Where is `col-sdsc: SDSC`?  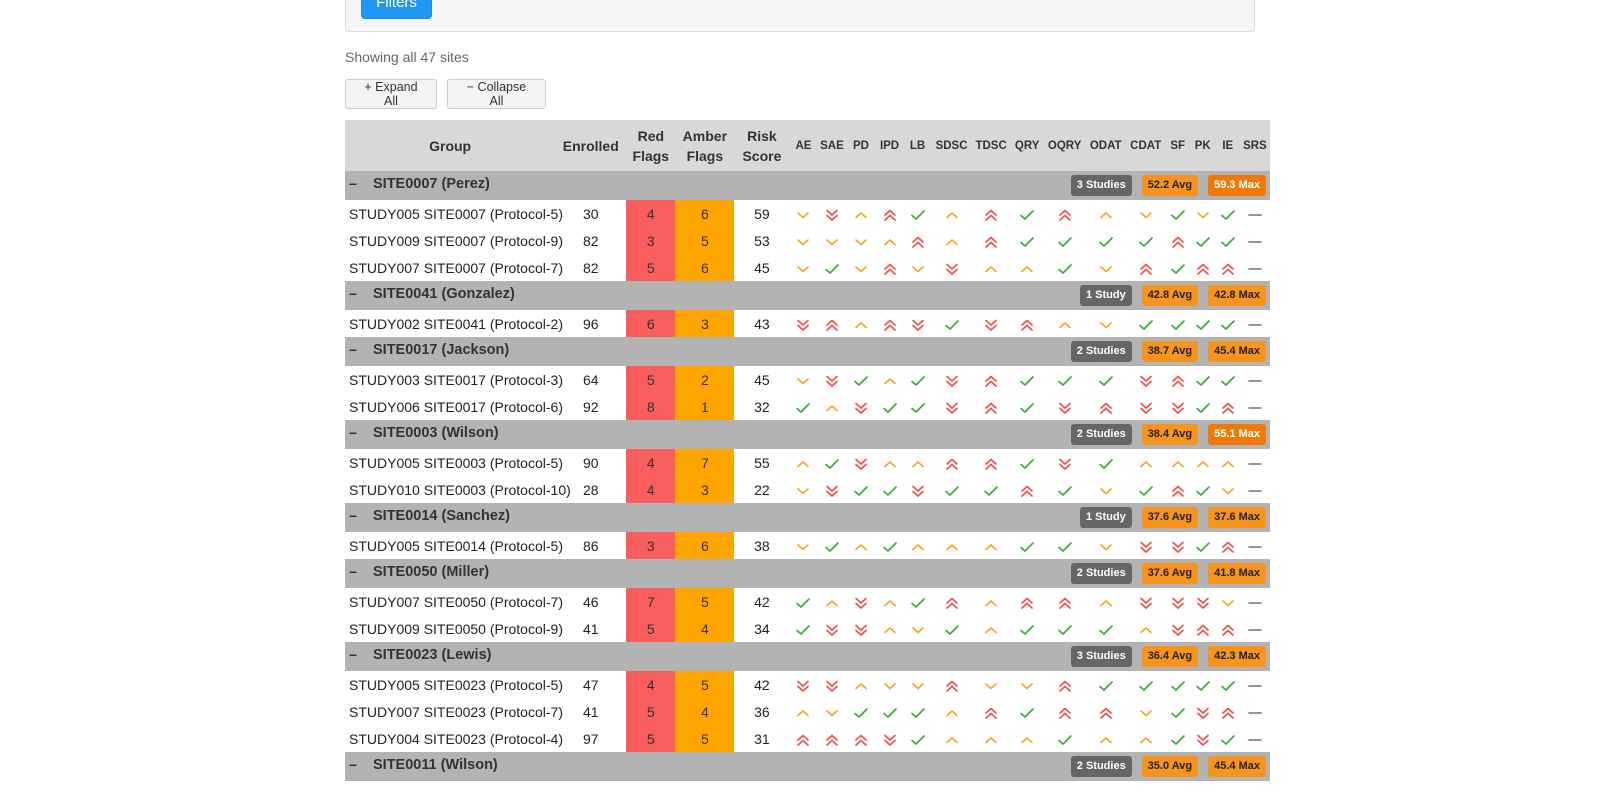 col-sdsc: SDSC is located at coordinates (951, 145).